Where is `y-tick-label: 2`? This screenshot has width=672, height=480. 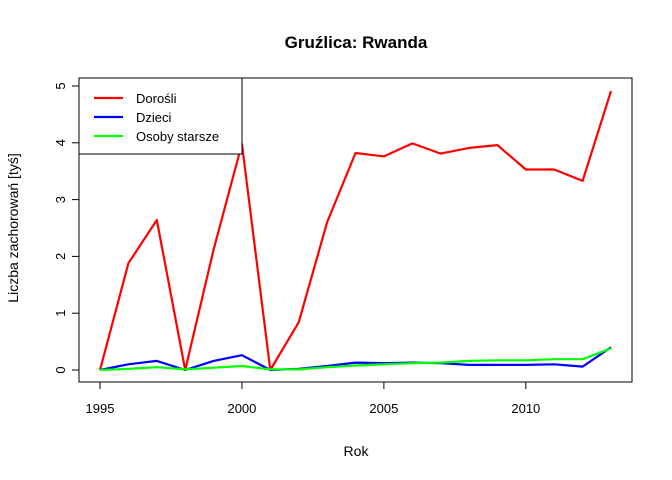
y-tick-label: 2 is located at coordinates (60, 256).